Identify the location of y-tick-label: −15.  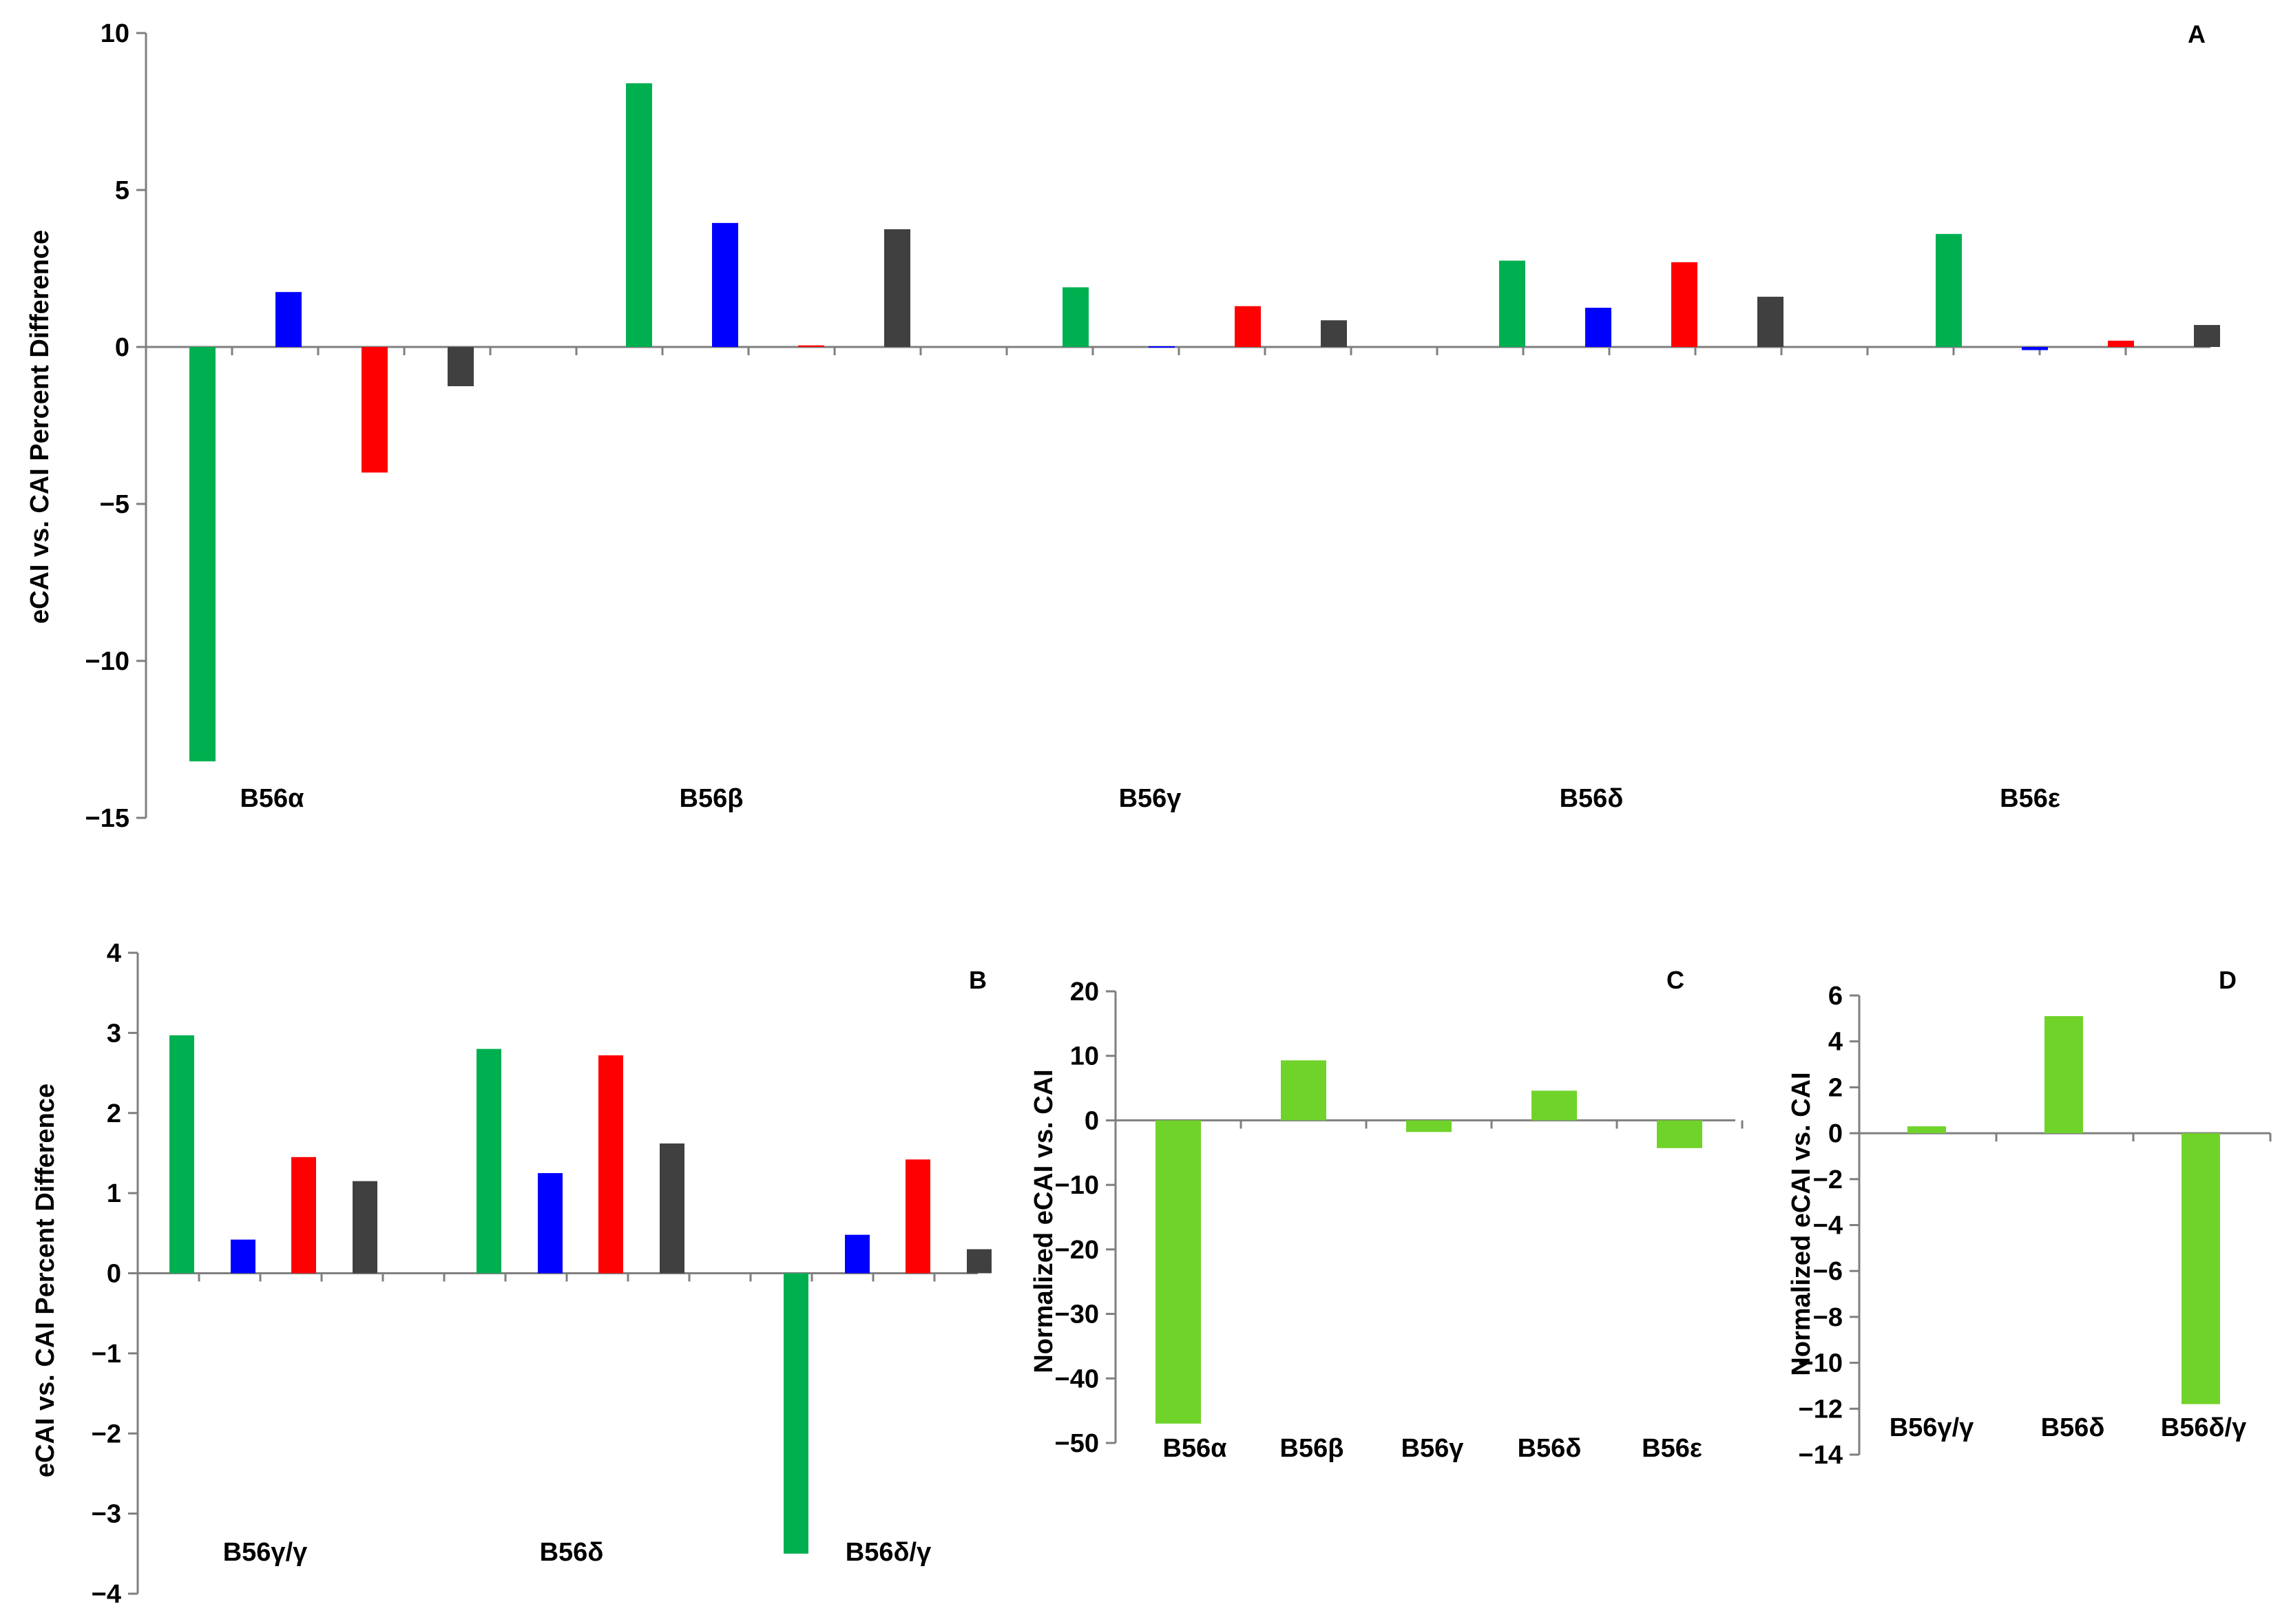
(107, 819).